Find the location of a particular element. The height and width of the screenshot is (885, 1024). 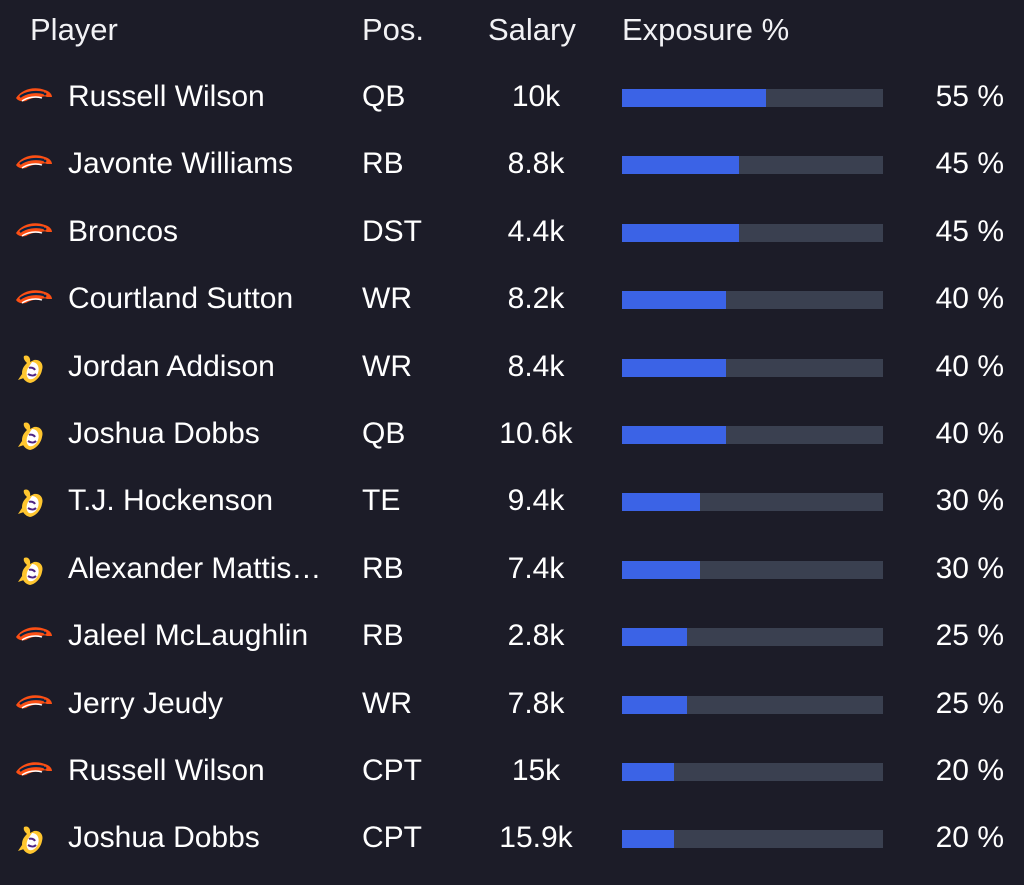

column-header-salary: Salary is located at coordinates (532, 29).